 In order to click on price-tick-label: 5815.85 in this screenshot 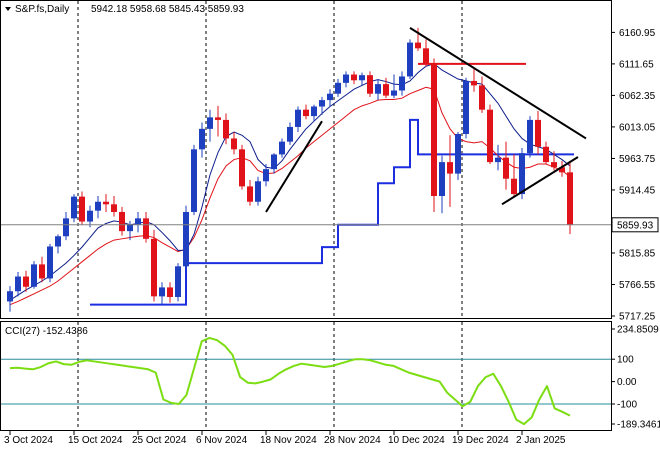, I will do `click(637, 253)`.